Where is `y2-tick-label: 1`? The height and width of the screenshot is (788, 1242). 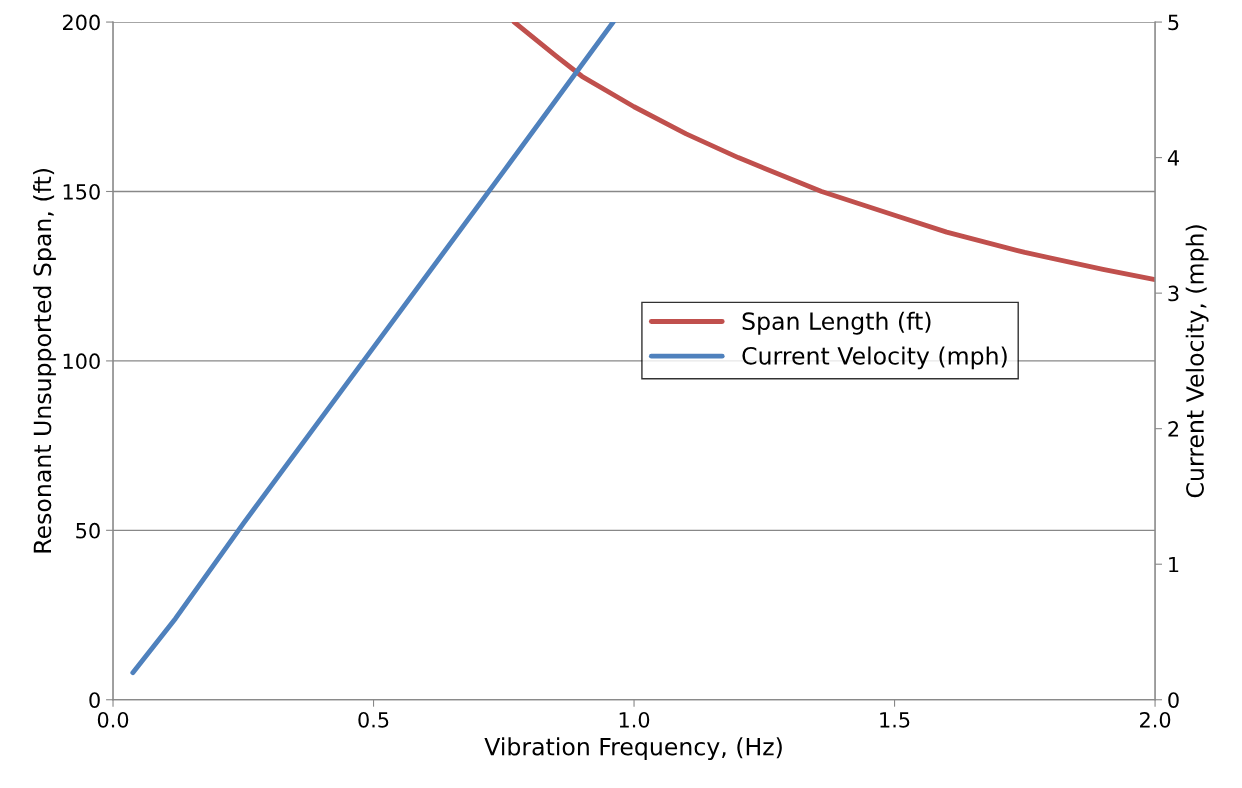 y2-tick-label: 1 is located at coordinates (1174, 564).